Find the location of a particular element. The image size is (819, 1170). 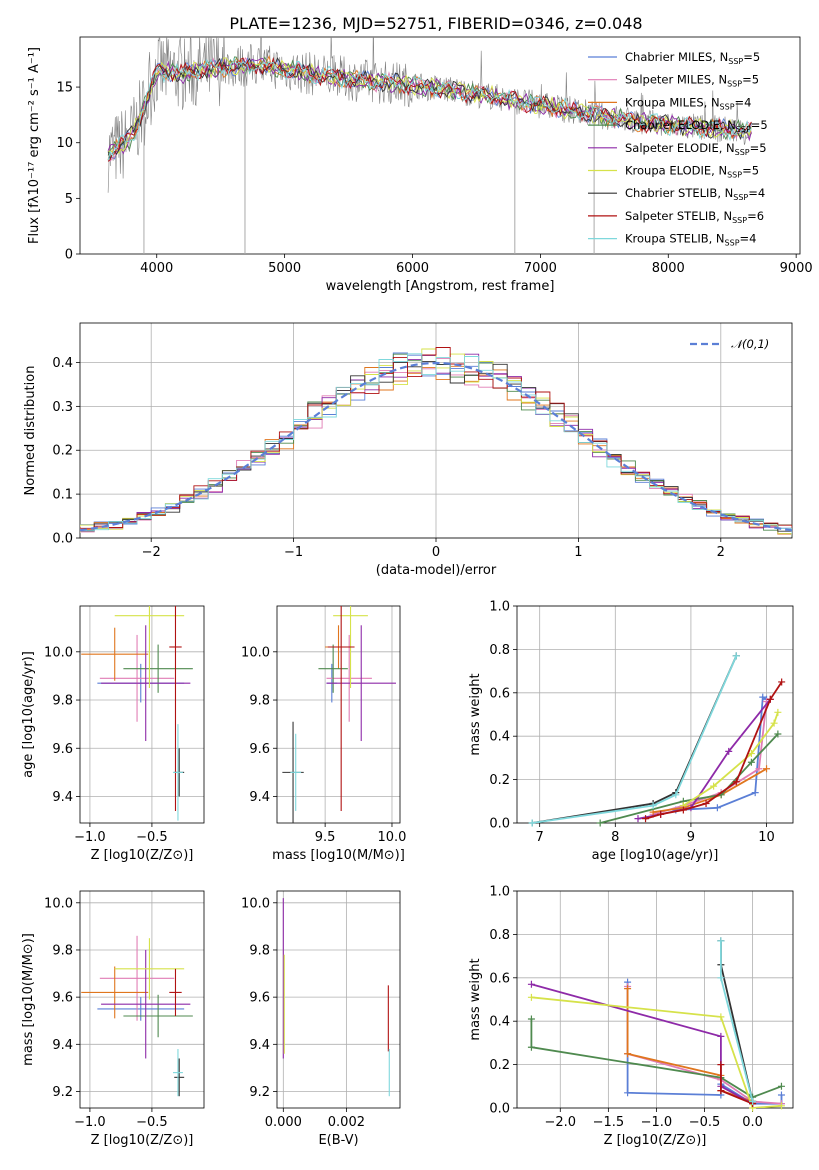

y-tick-label: 0.0 is located at coordinates (62, 539).